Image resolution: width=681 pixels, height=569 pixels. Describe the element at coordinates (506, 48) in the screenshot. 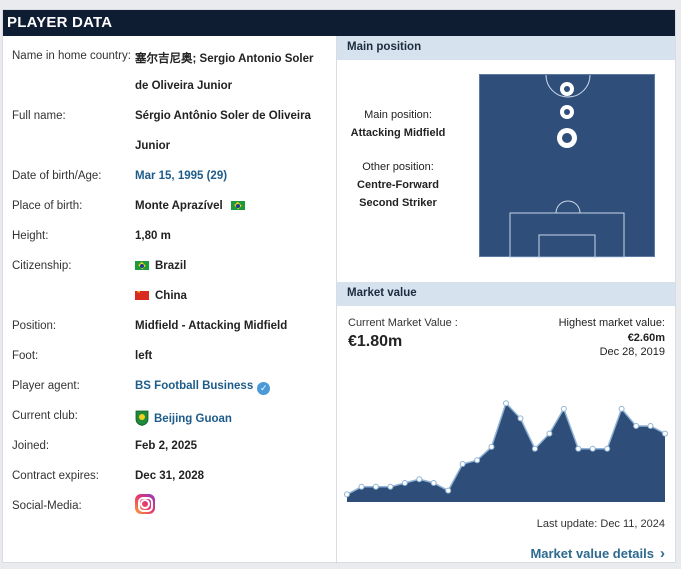

I see `main-position-header: Main position` at that location.